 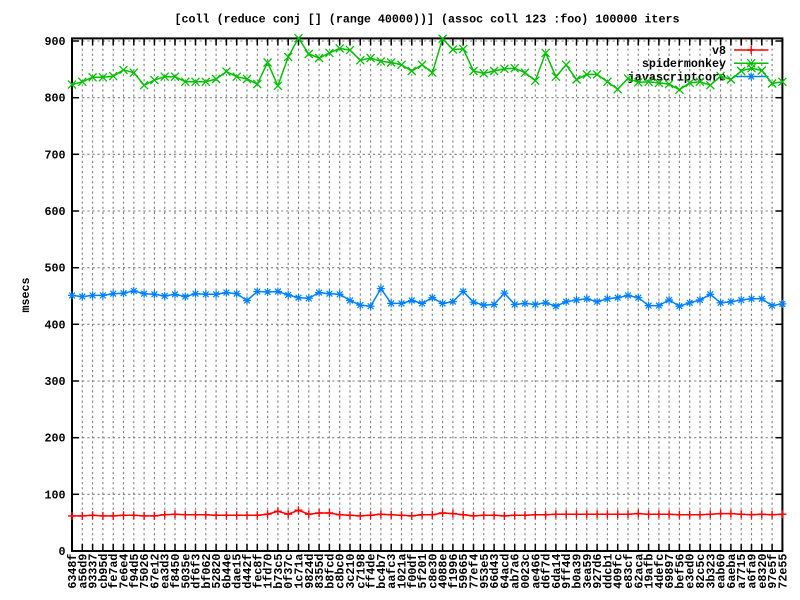 I want to click on svg-text: 100, so click(x=54, y=495).